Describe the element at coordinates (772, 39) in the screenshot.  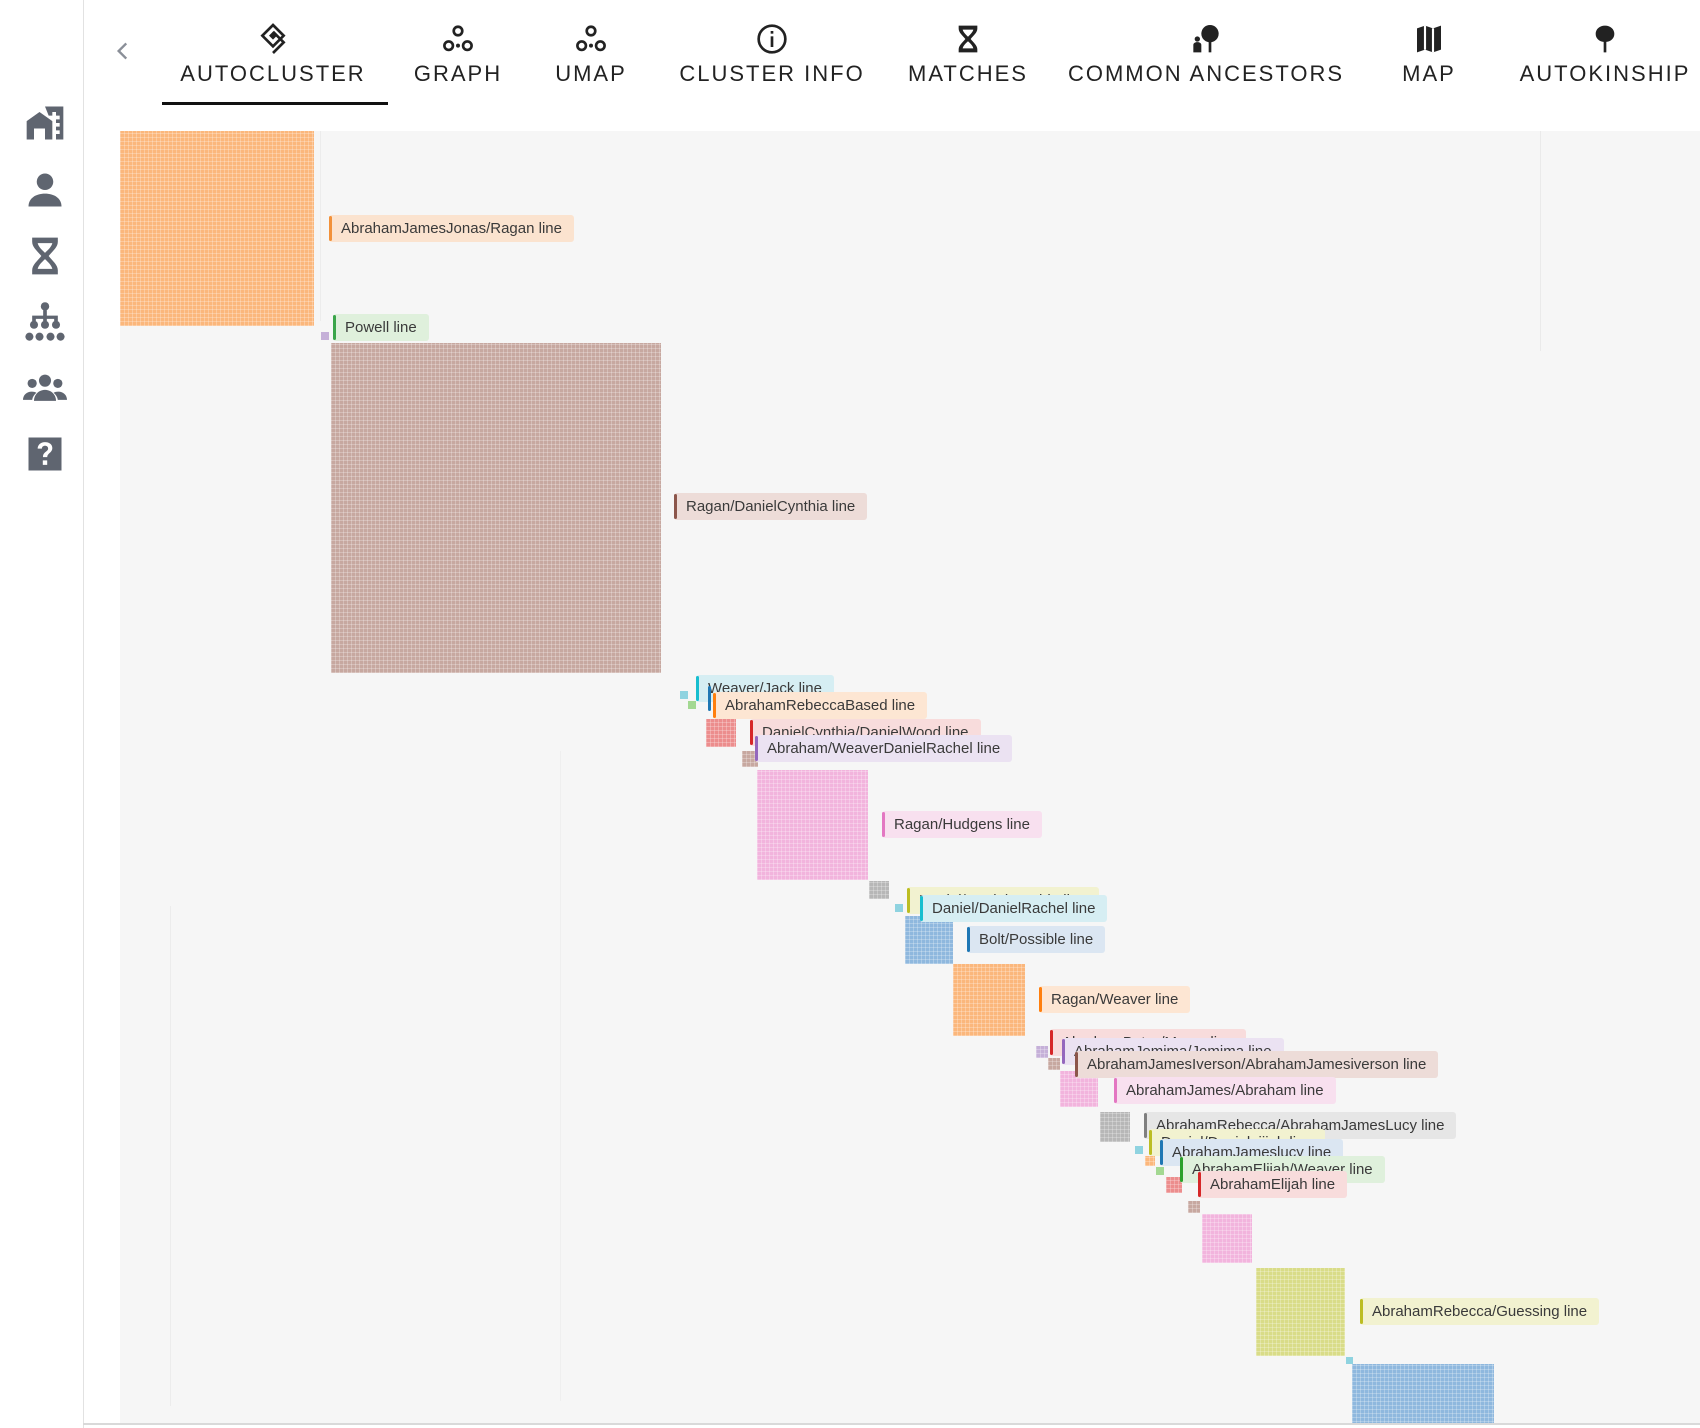
I see `info-icon` at that location.